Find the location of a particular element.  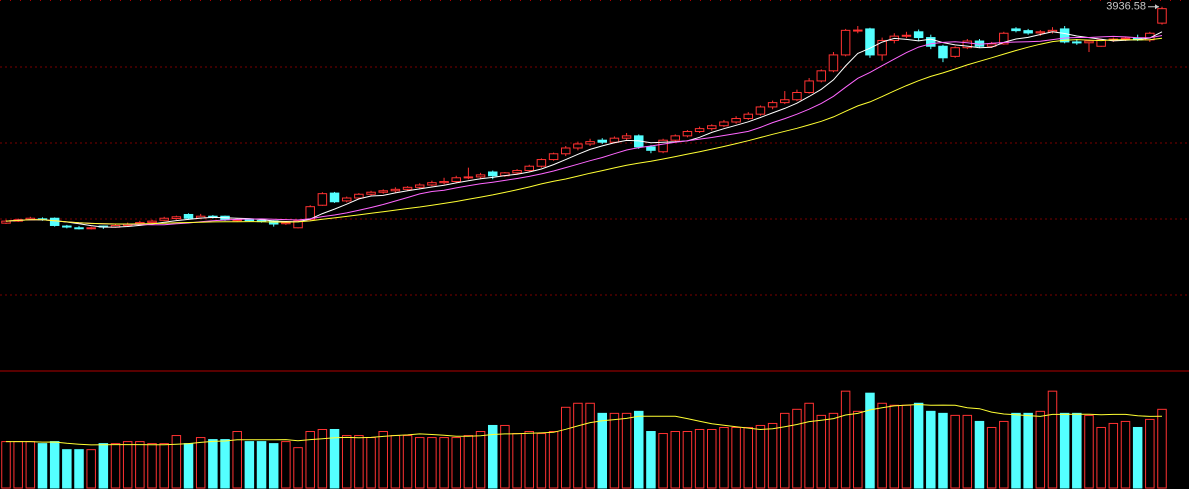

high-label: 3936.58 is located at coordinates (1126, 7).